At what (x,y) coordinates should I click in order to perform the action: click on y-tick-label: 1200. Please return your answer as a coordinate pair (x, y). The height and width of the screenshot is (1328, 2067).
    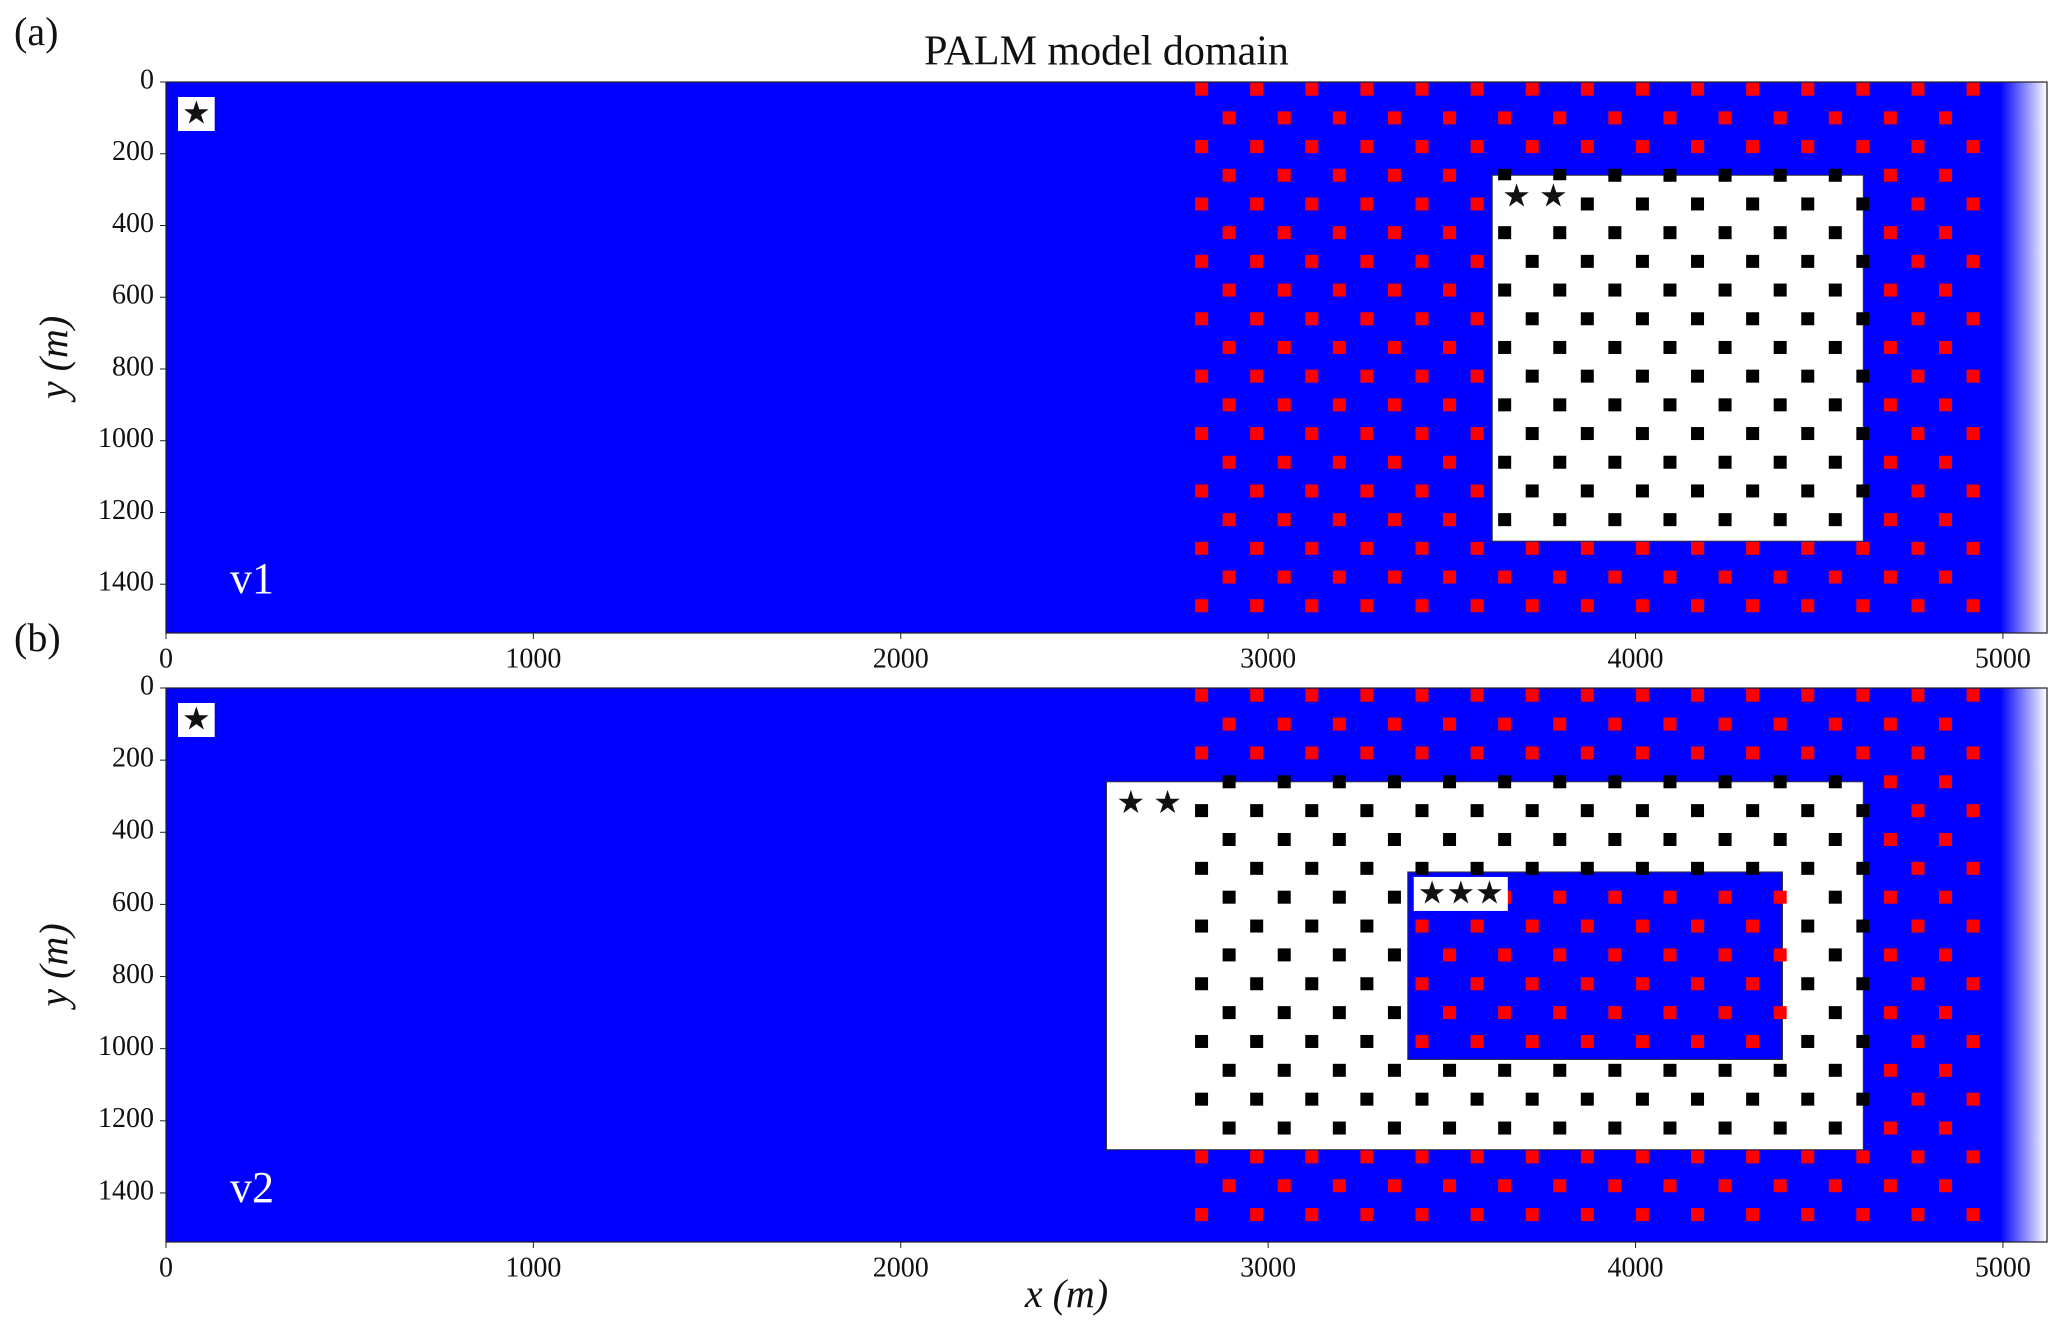
    Looking at the image, I should click on (126, 1118).